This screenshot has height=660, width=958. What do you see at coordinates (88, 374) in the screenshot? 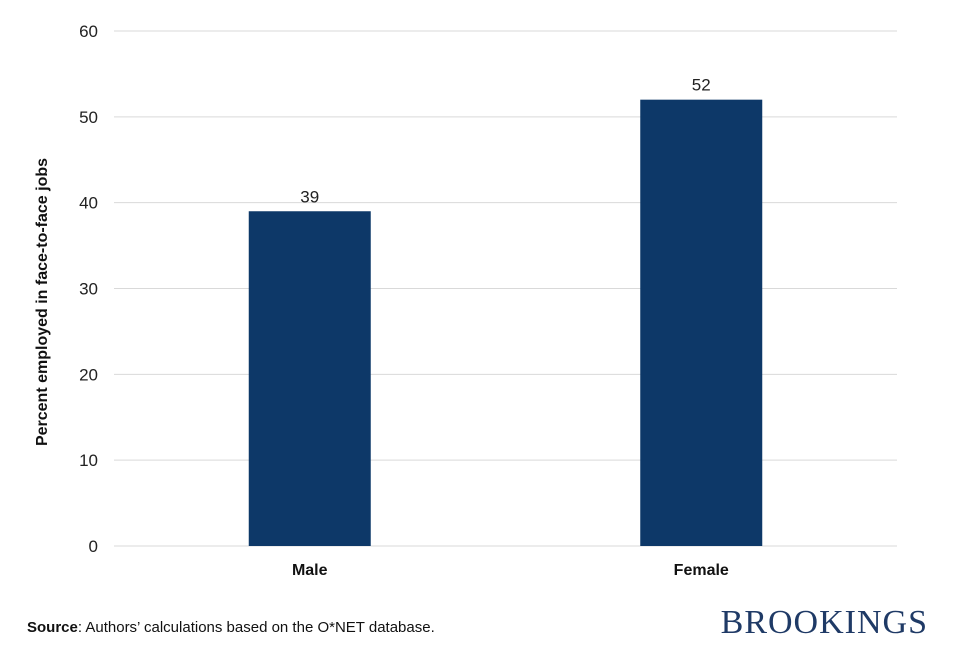
I see `y-tick-label: 20` at bounding box center [88, 374].